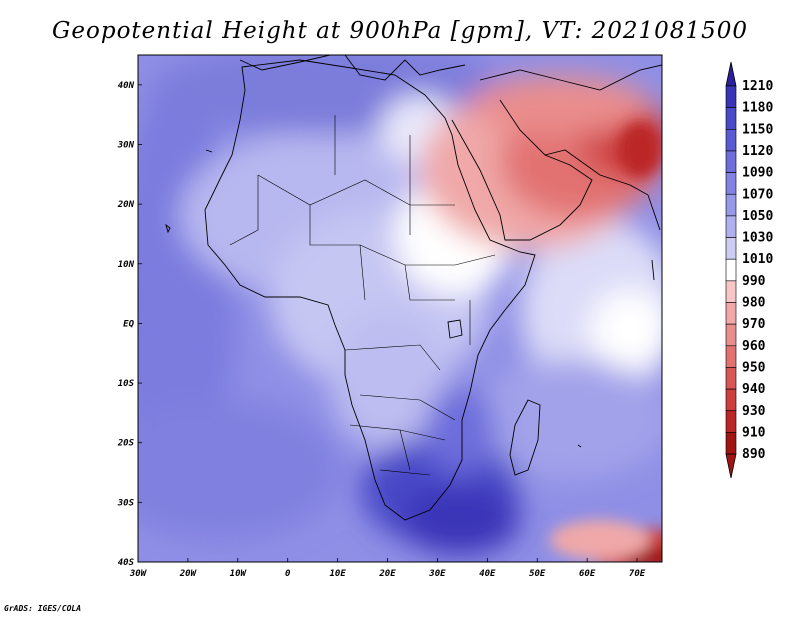  I want to click on colorbar-level-label: 1120, so click(757, 151).